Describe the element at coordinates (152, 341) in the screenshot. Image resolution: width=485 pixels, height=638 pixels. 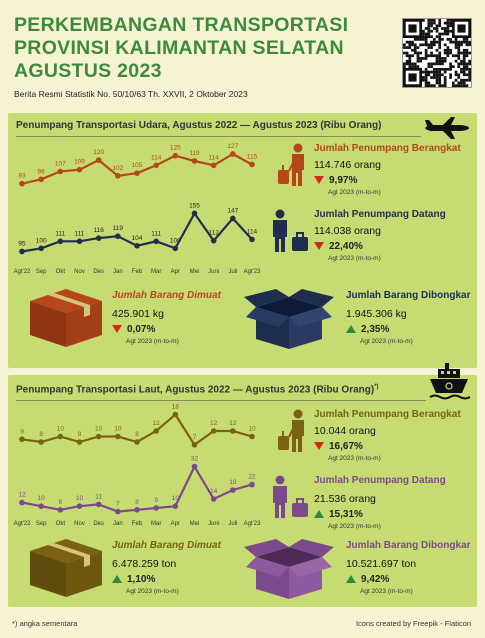
I see `air-goods-loaded-note: Agt 2023 (m-to-m)` at that location.